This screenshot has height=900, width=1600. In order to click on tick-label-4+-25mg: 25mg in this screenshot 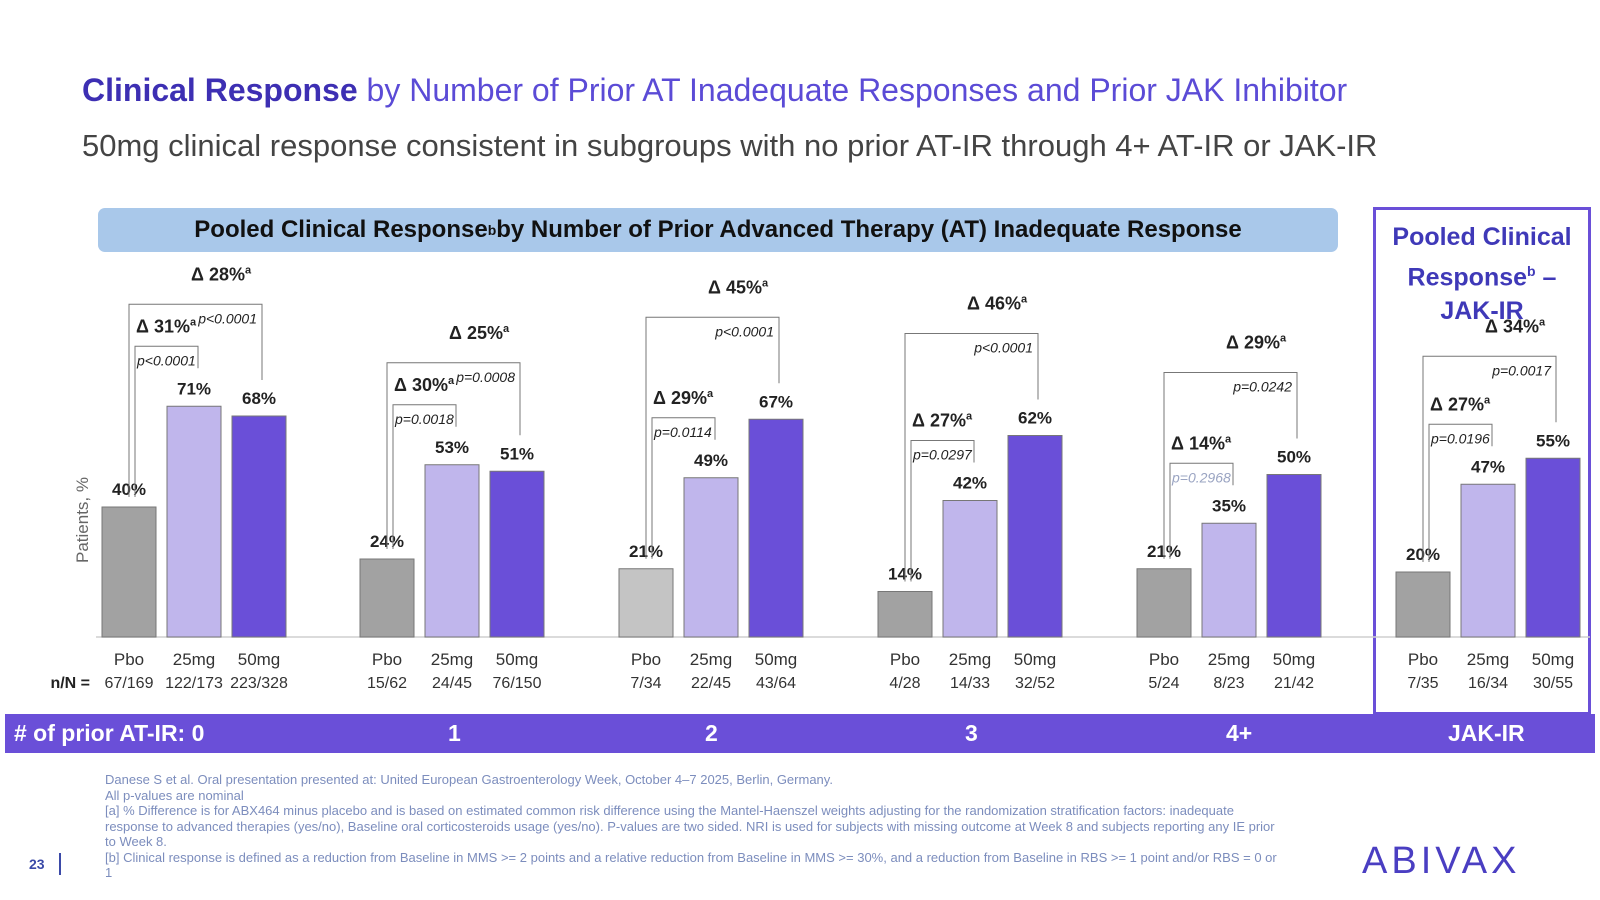, I will do `click(1229, 659)`.